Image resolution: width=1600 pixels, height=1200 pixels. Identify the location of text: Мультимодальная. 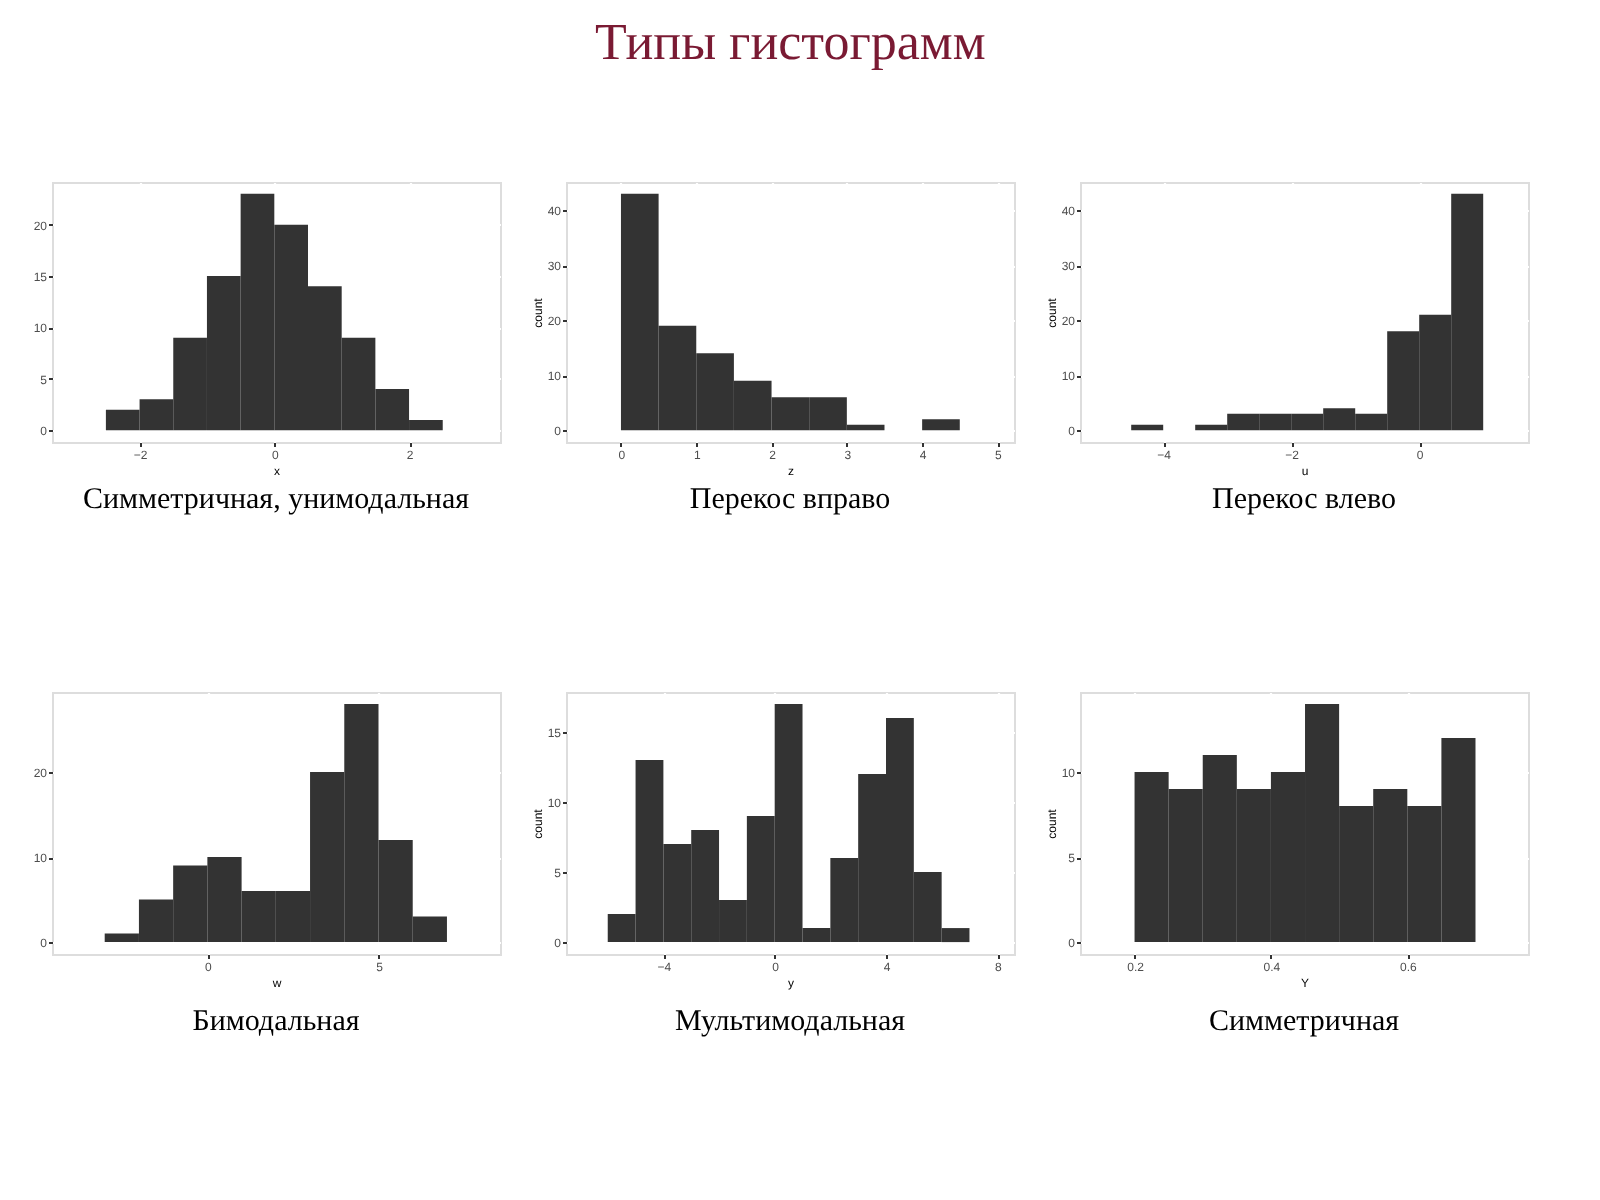
(790, 1022).